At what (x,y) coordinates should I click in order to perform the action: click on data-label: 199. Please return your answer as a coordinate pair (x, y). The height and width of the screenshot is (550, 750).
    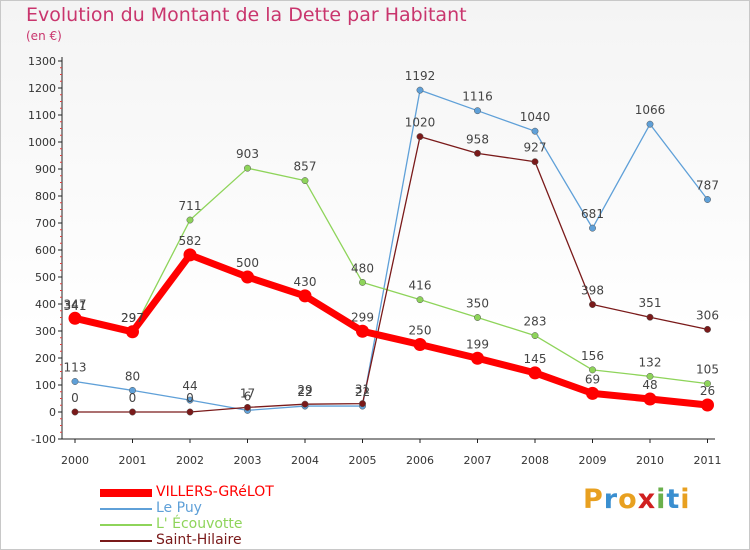
    Looking at the image, I should click on (477, 344).